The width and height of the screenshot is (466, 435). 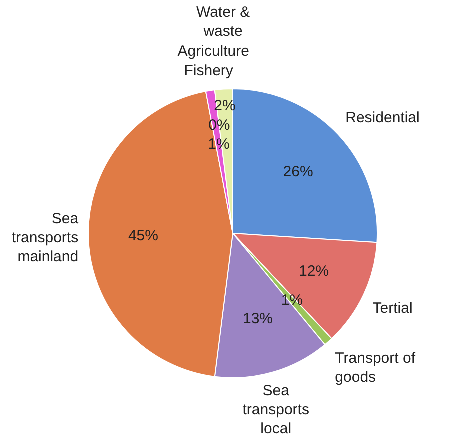 What do you see at coordinates (292, 300) in the screenshot?
I see `data-label: 1%` at bounding box center [292, 300].